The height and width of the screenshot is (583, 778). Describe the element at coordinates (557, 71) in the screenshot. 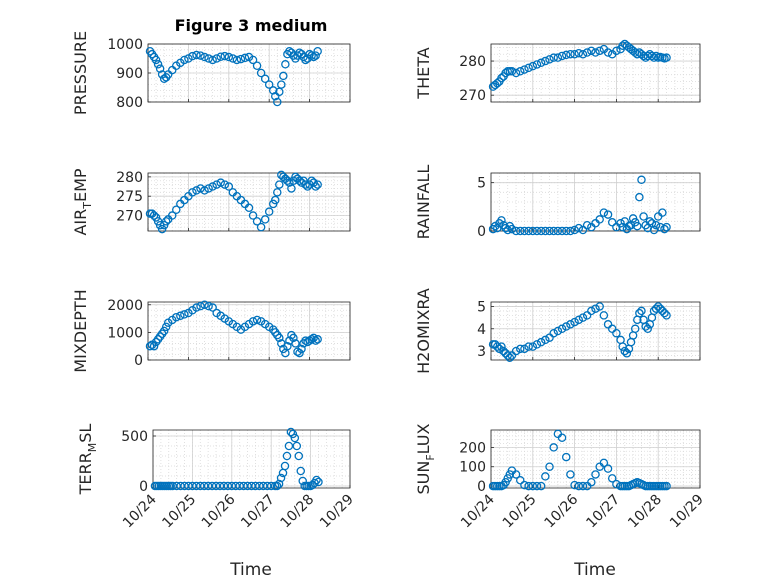

I see `subplot-p2: 270 280 THETA` at that location.